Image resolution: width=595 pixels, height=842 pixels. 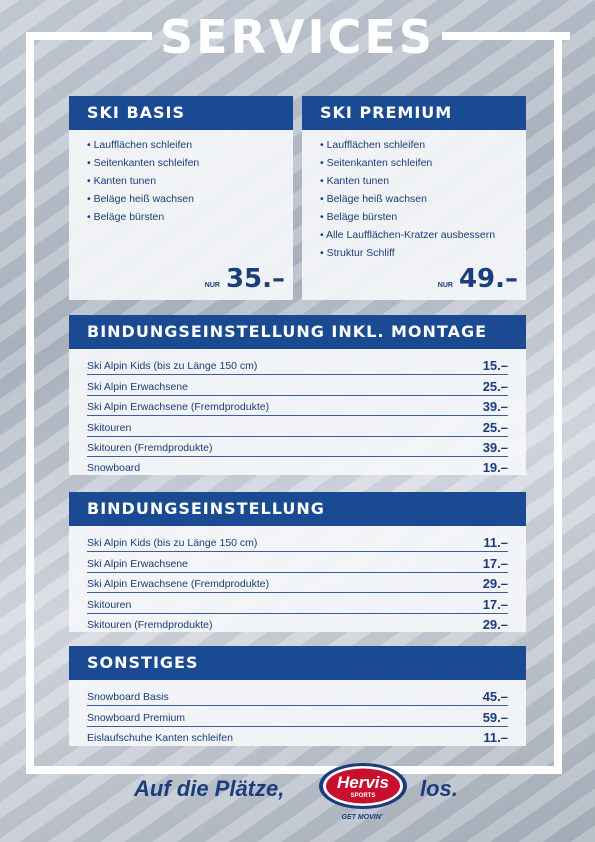 What do you see at coordinates (297, 406) in the screenshot?
I see `table-row: Ski Alpin Erwachsene (Fremdprodukte) 39.–` at bounding box center [297, 406].